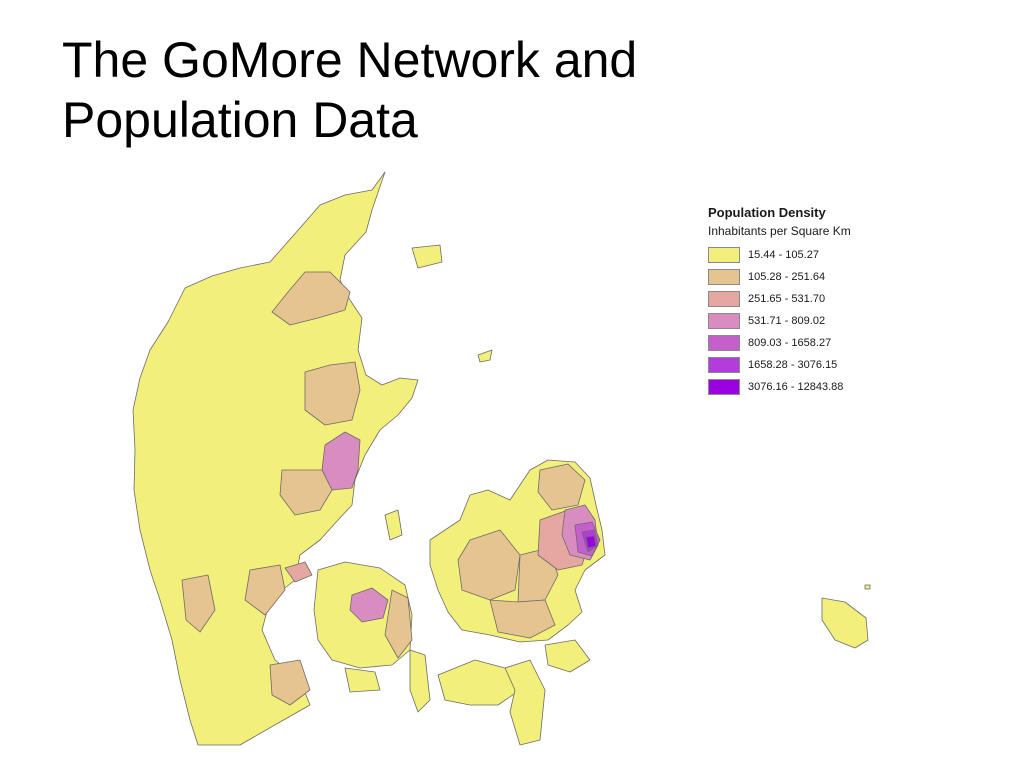 The height and width of the screenshot is (768, 1024). I want to click on region-laesoe, so click(427, 256).